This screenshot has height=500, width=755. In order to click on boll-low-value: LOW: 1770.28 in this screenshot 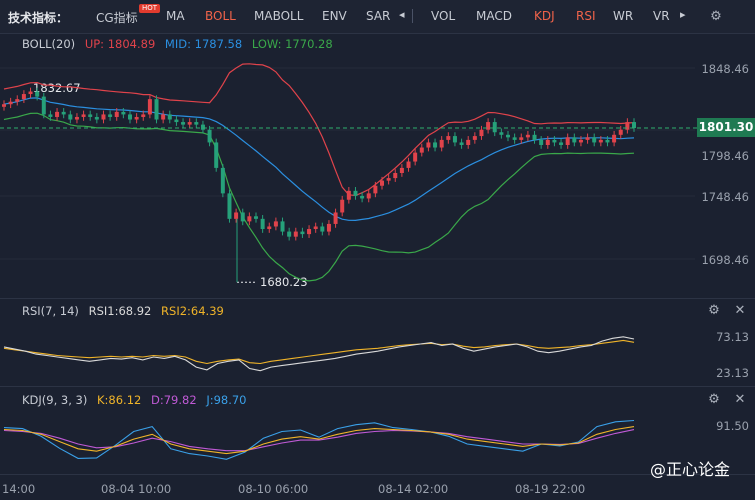, I will do `click(292, 44)`.